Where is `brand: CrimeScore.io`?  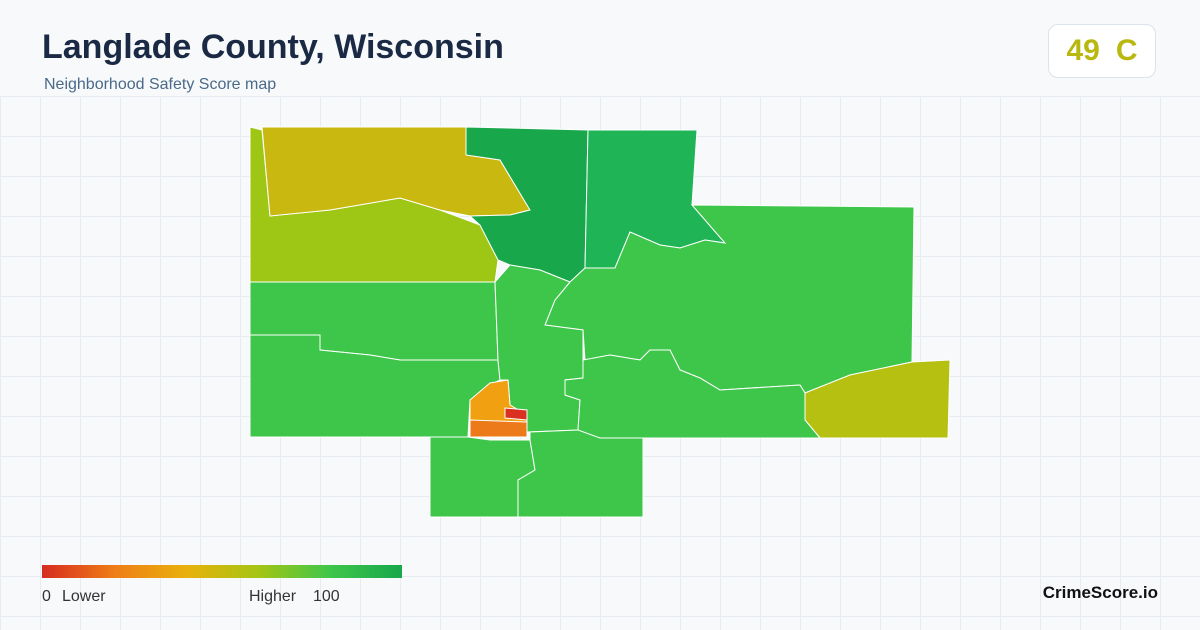 brand: CrimeScore.io is located at coordinates (1100, 592).